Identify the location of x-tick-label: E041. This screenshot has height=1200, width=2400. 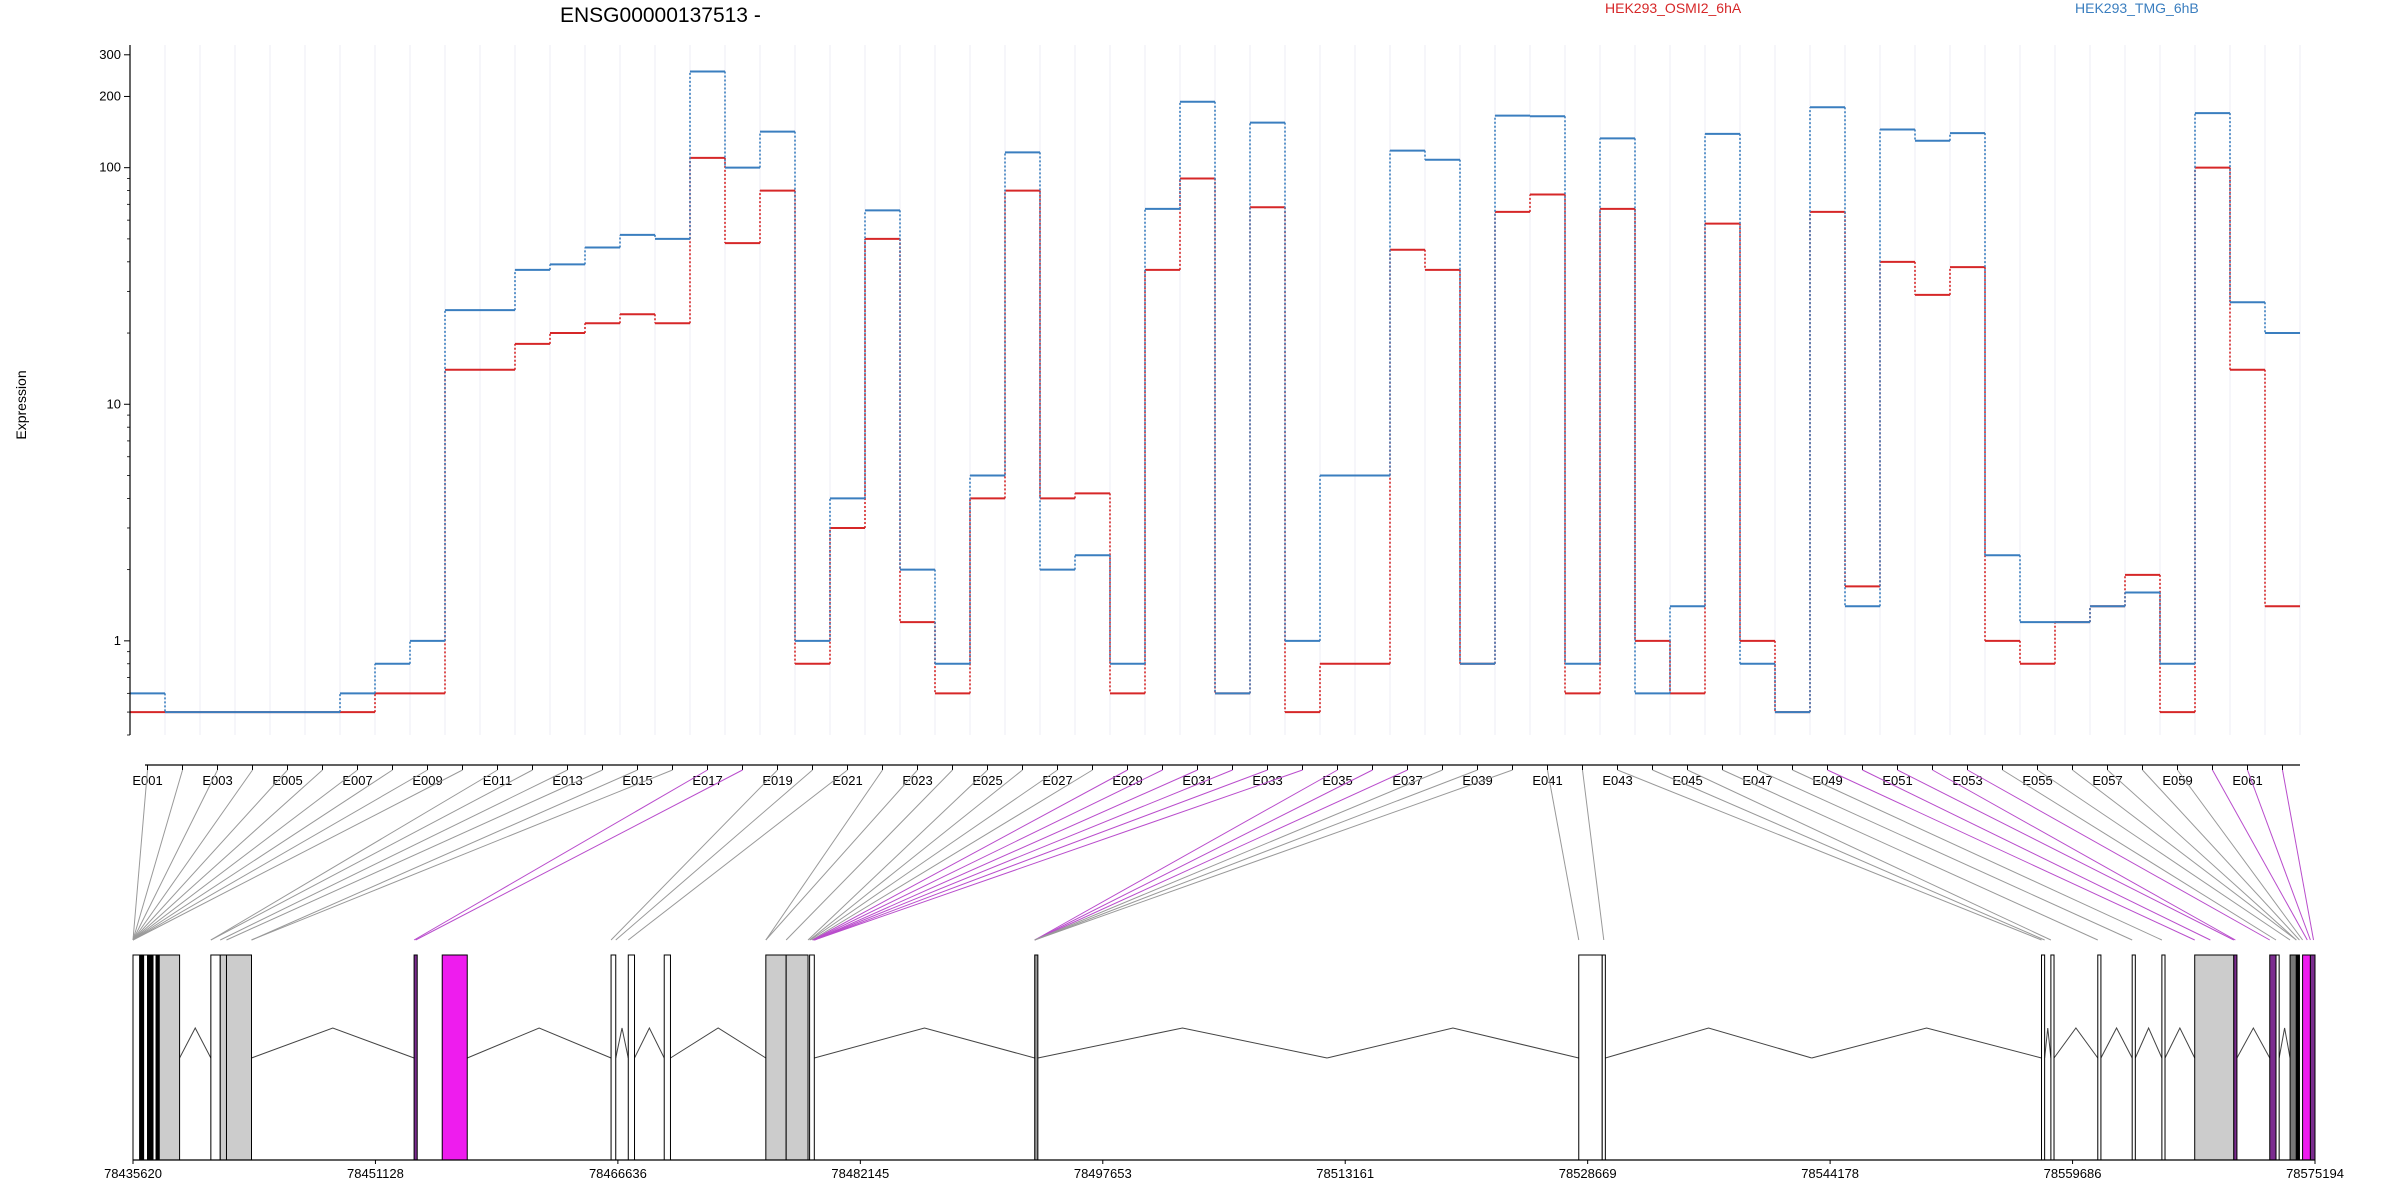
(1547, 780).